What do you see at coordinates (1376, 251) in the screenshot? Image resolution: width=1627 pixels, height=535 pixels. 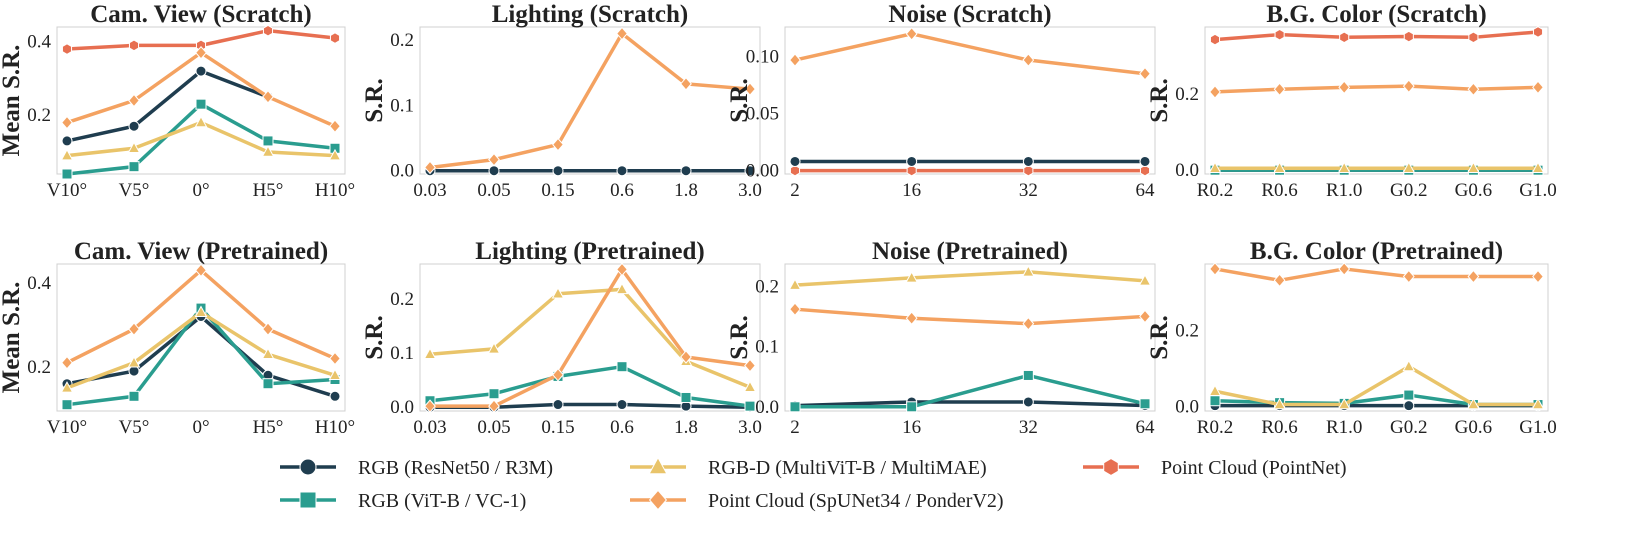 I see `chart-title: B.G. Color (Pretrained)` at bounding box center [1376, 251].